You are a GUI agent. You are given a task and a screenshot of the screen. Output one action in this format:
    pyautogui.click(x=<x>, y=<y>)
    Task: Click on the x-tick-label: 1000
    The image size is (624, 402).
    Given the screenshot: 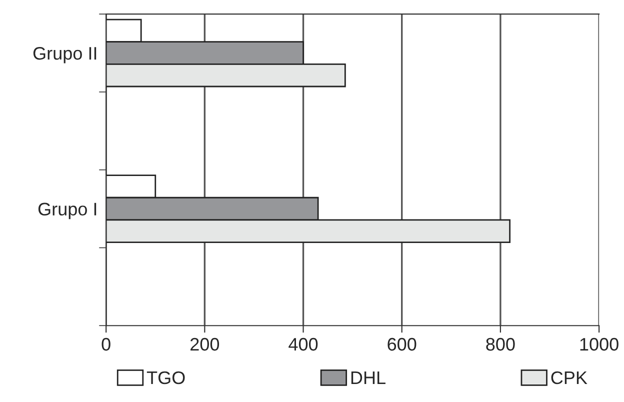 What is the action you would take?
    pyautogui.click(x=599, y=344)
    